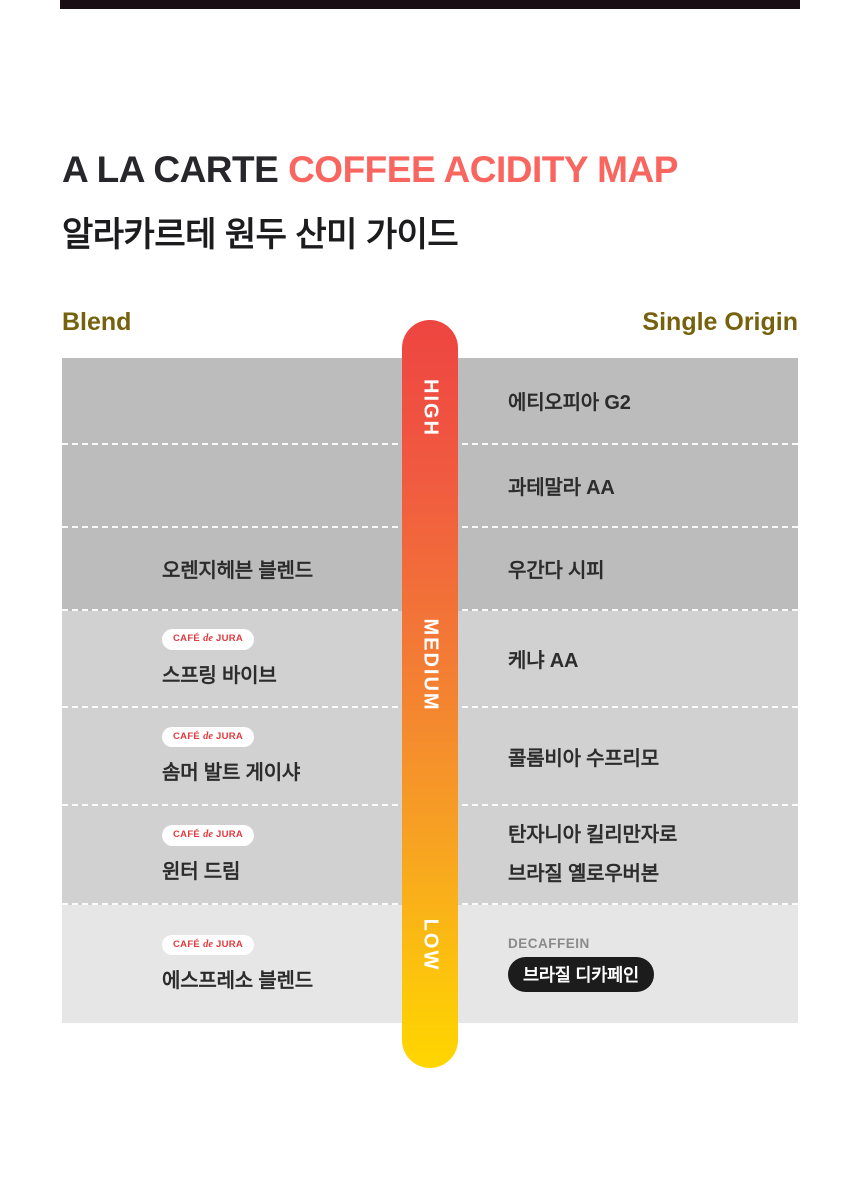 This screenshot has width=860, height=1189. What do you see at coordinates (237, 571) in the screenshot?
I see `blend-name: 오렌지헤븐 블렌드` at bounding box center [237, 571].